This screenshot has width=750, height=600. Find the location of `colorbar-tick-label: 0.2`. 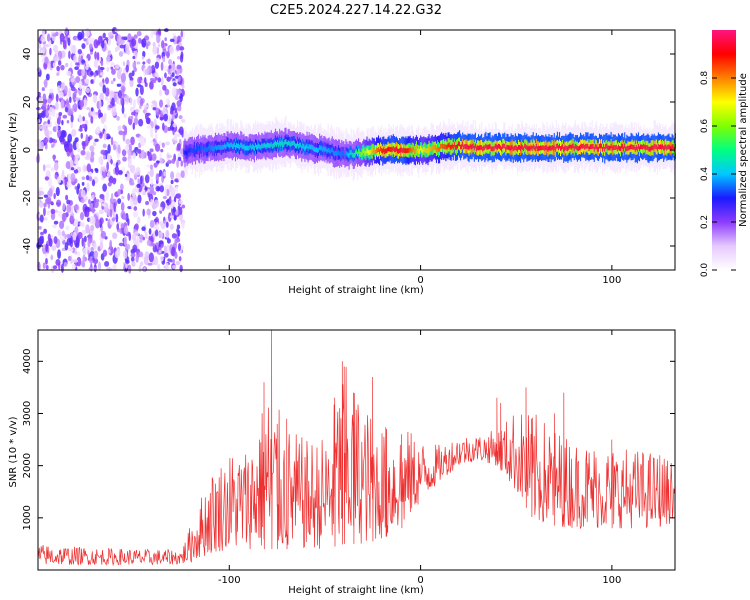

colorbar-tick-label: 0.2 is located at coordinates (705, 222).